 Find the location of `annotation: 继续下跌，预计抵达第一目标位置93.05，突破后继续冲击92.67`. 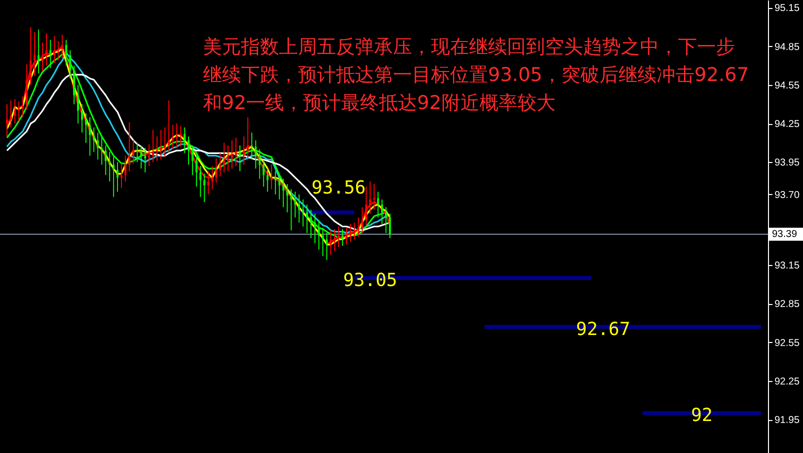

annotation: 继续下跌，预计抵达第一目标位置93.05，突破后继续冲击92.67 is located at coordinates (476, 75).